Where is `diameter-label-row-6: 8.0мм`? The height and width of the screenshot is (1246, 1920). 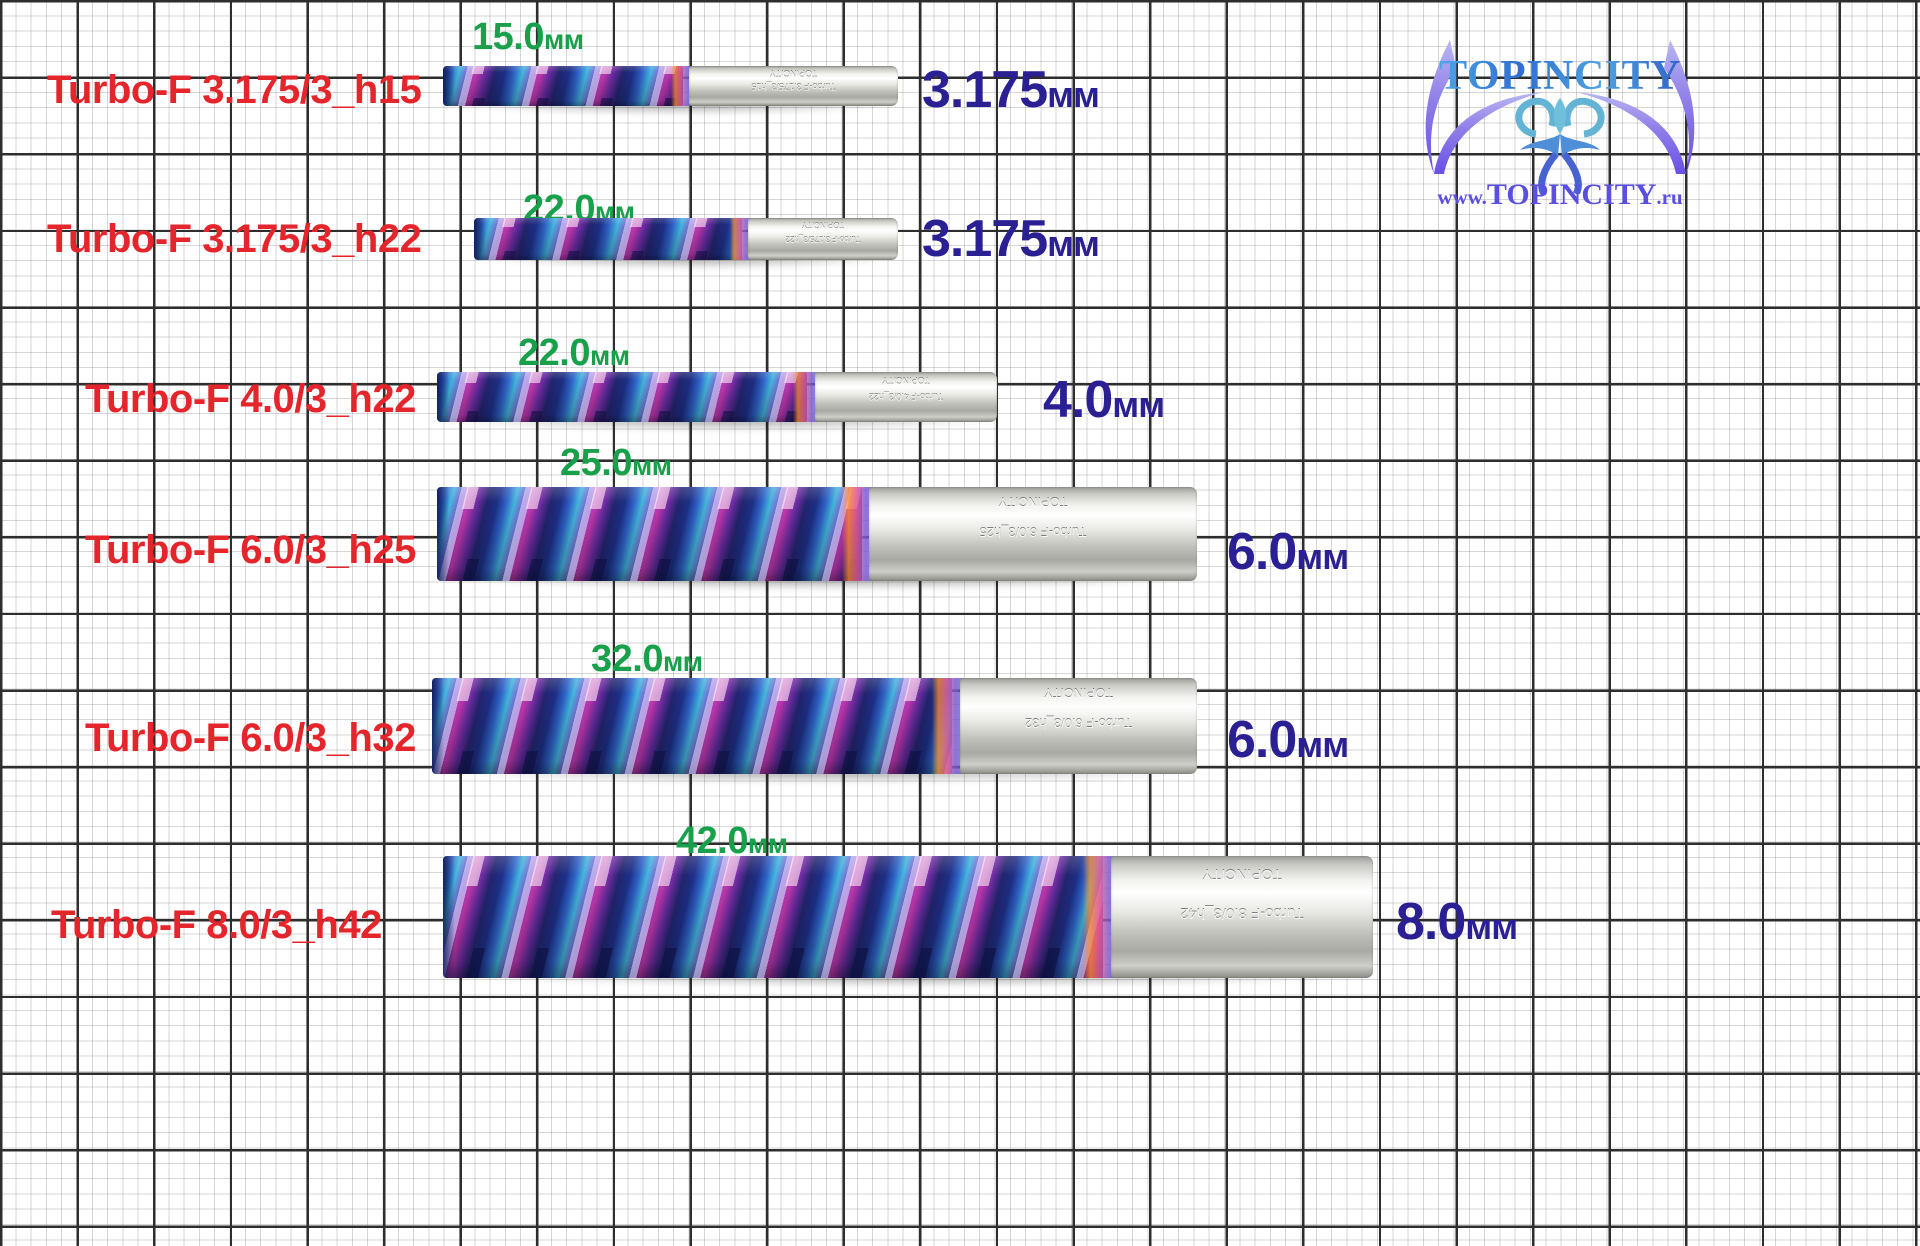
diameter-label-row-6: 8.0мм is located at coordinates (1457, 922).